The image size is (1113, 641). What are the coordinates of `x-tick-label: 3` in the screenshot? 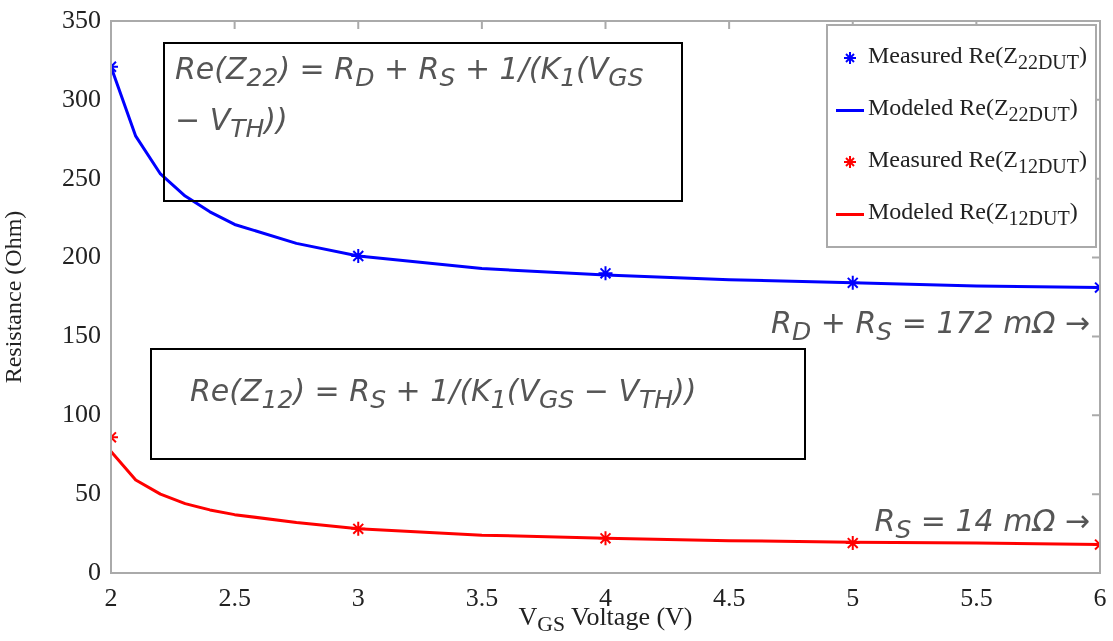 It's located at (358, 598).